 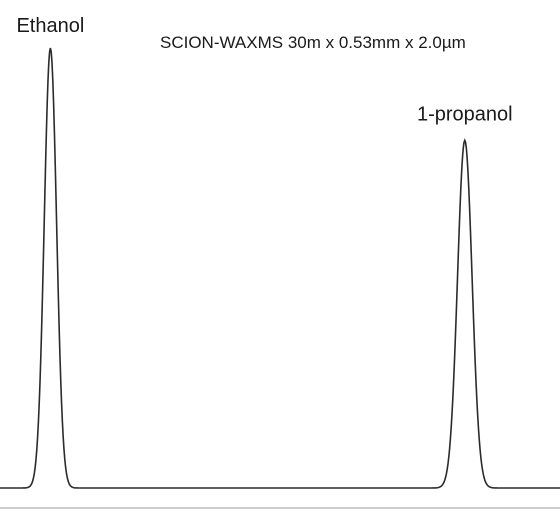 I want to click on peak-label-1-propanol: 1-propanol, so click(x=465, y=114).